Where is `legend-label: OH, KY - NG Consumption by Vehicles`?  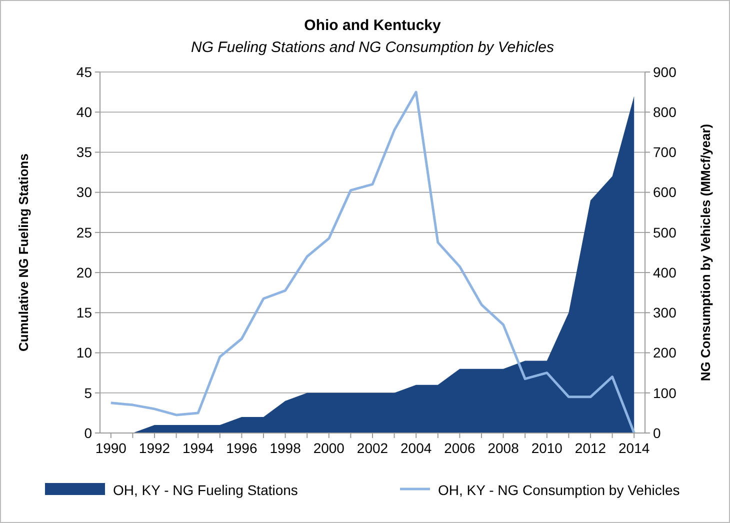 legend-label: OH, KY - NG Consumption by Vehicles is located at coordinates (559, 490).